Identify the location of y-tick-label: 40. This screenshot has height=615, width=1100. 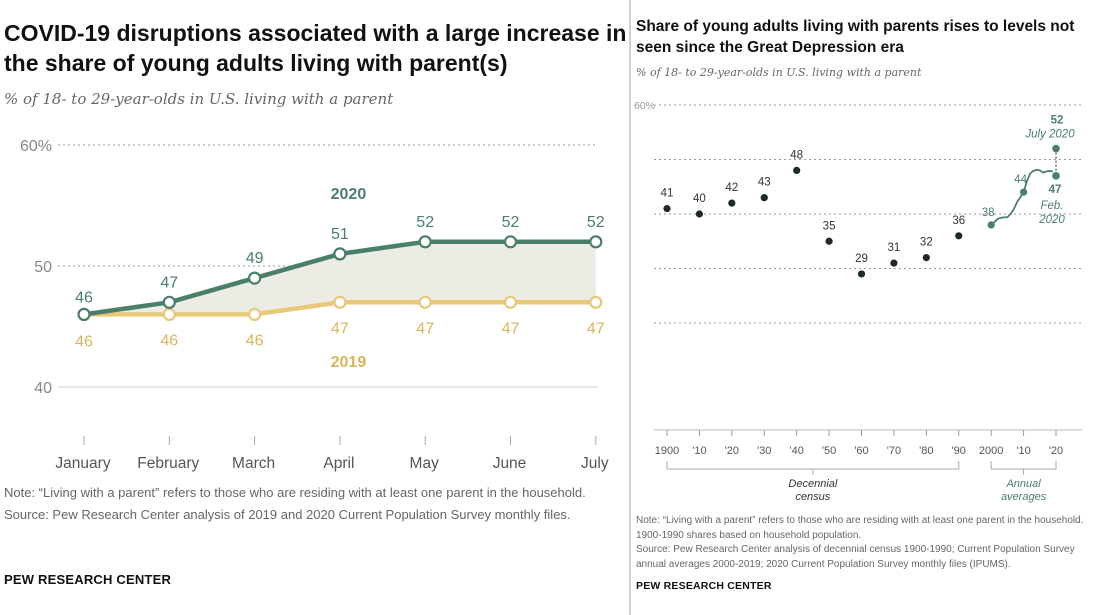
(43, 388).